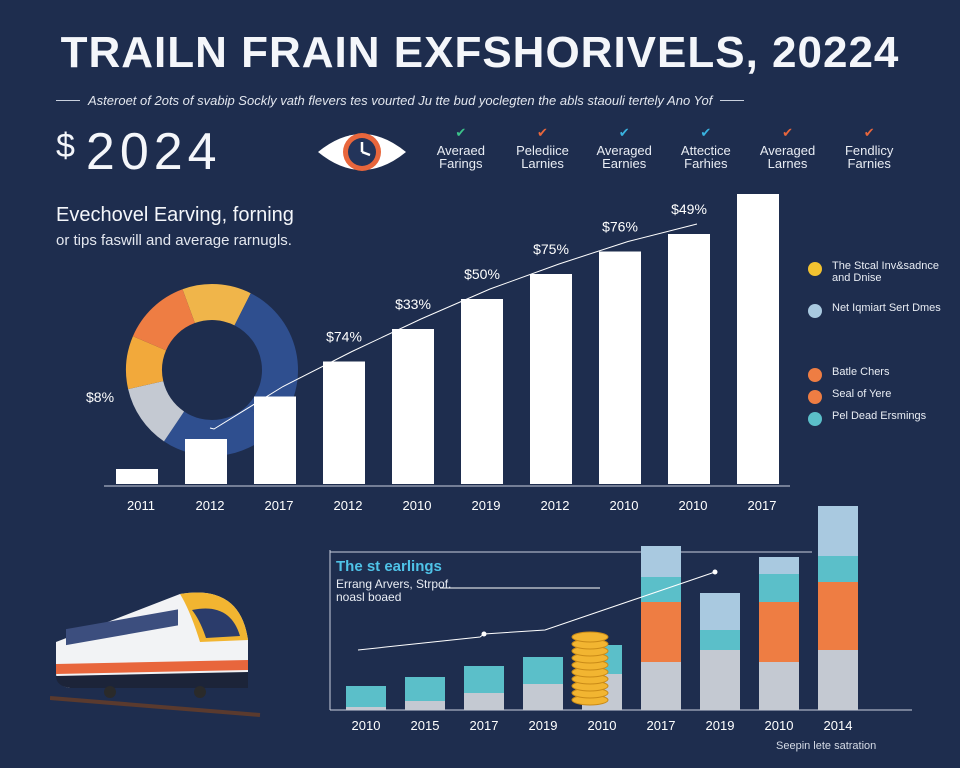  Describe the element at coordinates (869, 151) in the screenshot. I see `stat-item: ✔ Fendlicy Farnies` at that location.